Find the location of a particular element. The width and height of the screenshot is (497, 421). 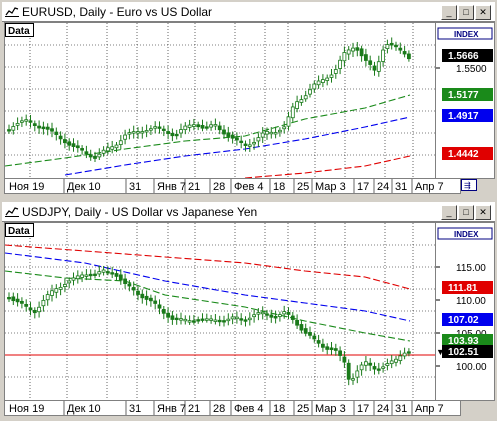

time-axis-label: Ноя 19 is located at coordinates (26, 409).